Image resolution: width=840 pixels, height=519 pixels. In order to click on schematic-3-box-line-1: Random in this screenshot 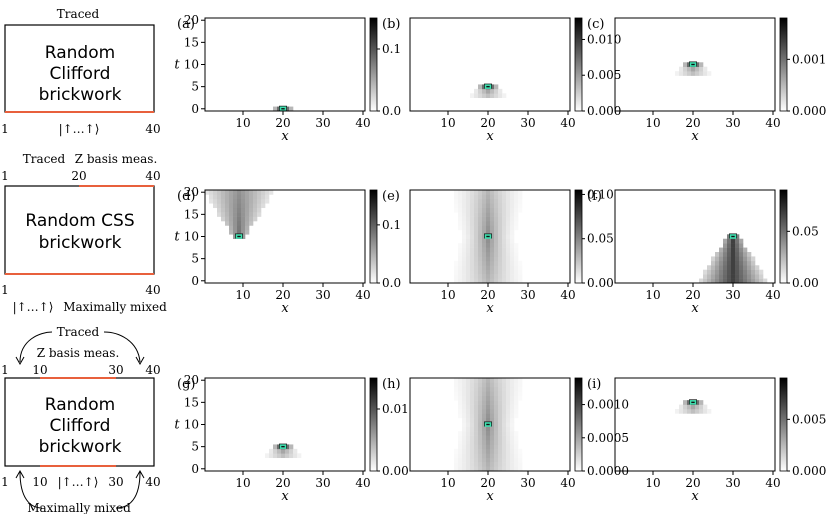, I will do `click(80, 405)`.